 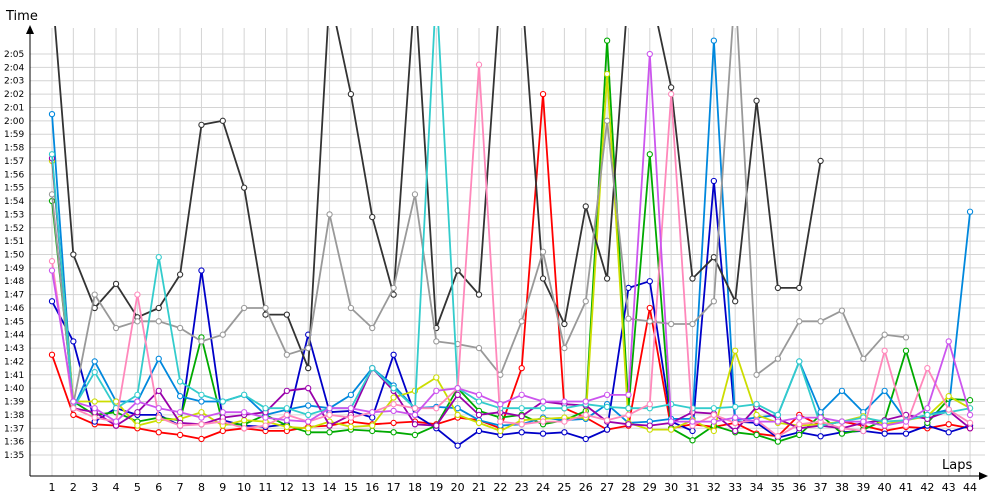 I want to click on y-tick-label: 1:58, so click(x=14, y=149).